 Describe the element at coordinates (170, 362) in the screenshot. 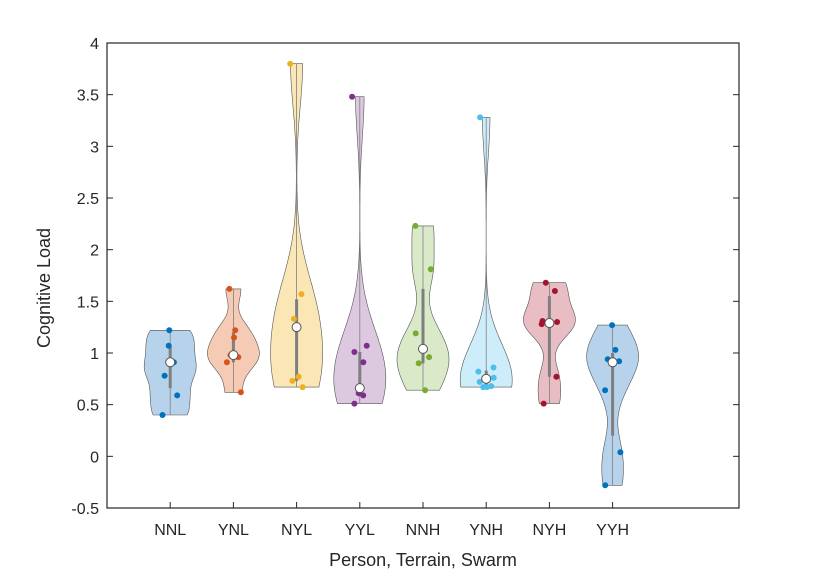

I see `median-marker-NNL` at that location.